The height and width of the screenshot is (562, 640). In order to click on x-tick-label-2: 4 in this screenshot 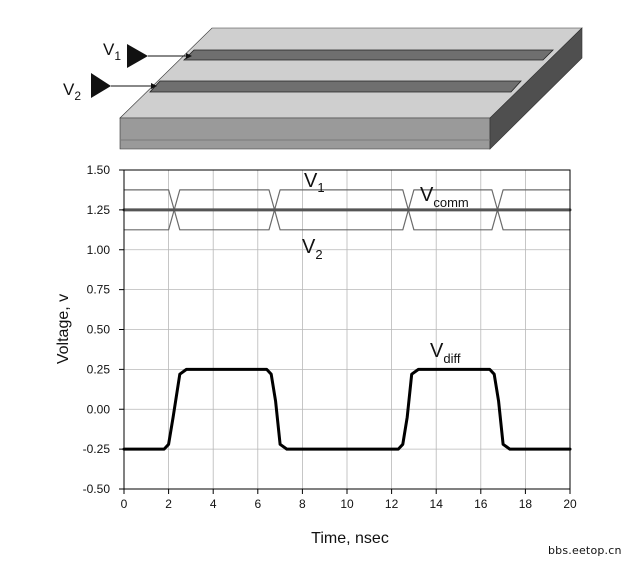, I will do `click(213, 504)`.